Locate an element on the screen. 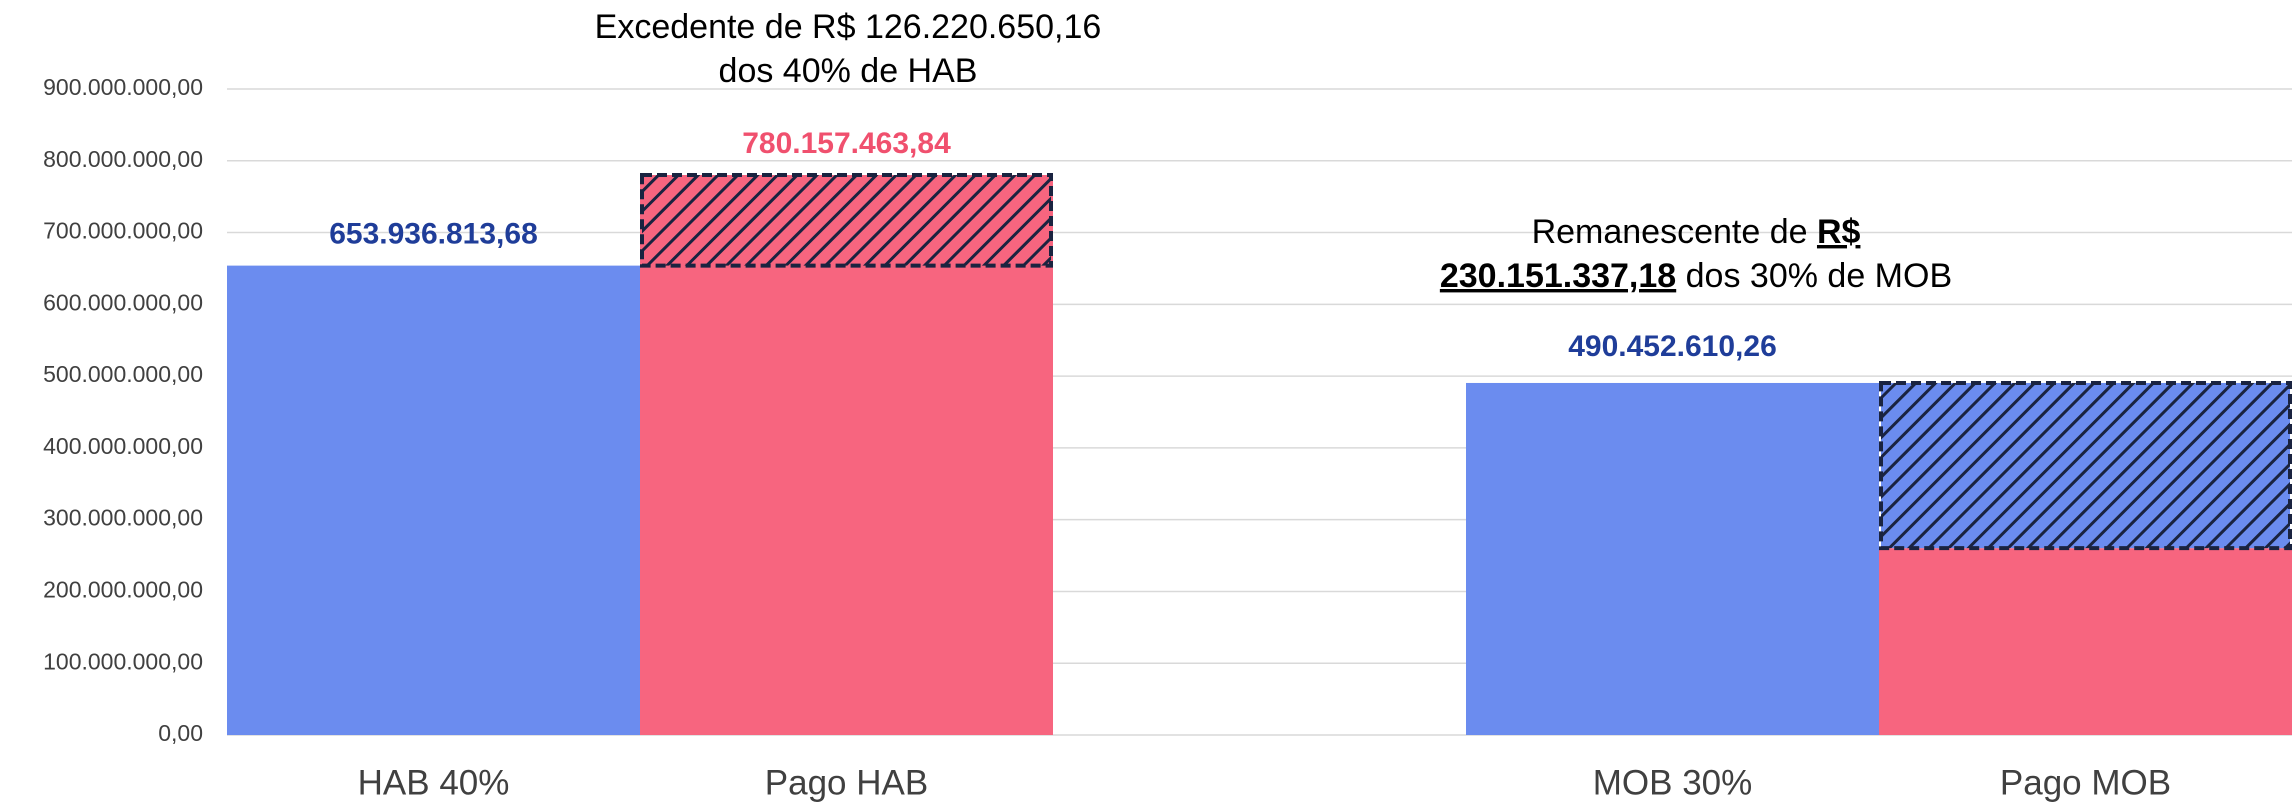 The width and height of the screenshot is (2292, 805). y-tick-label: 500.000.000,00 is located at coordinates (123, 374).